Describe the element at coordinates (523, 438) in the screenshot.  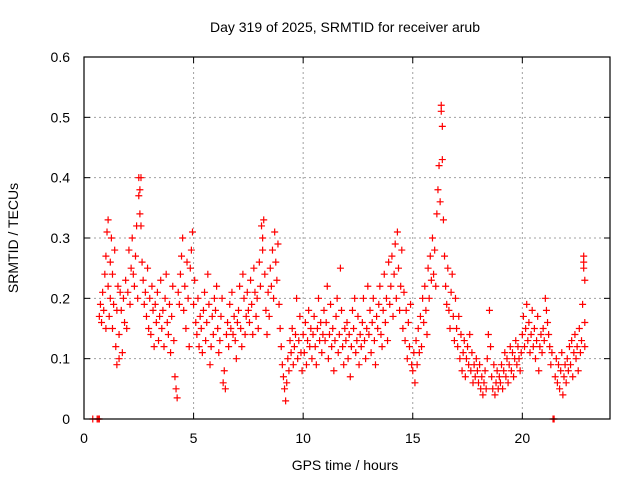
I see `x-tick-label: 20` at that location.